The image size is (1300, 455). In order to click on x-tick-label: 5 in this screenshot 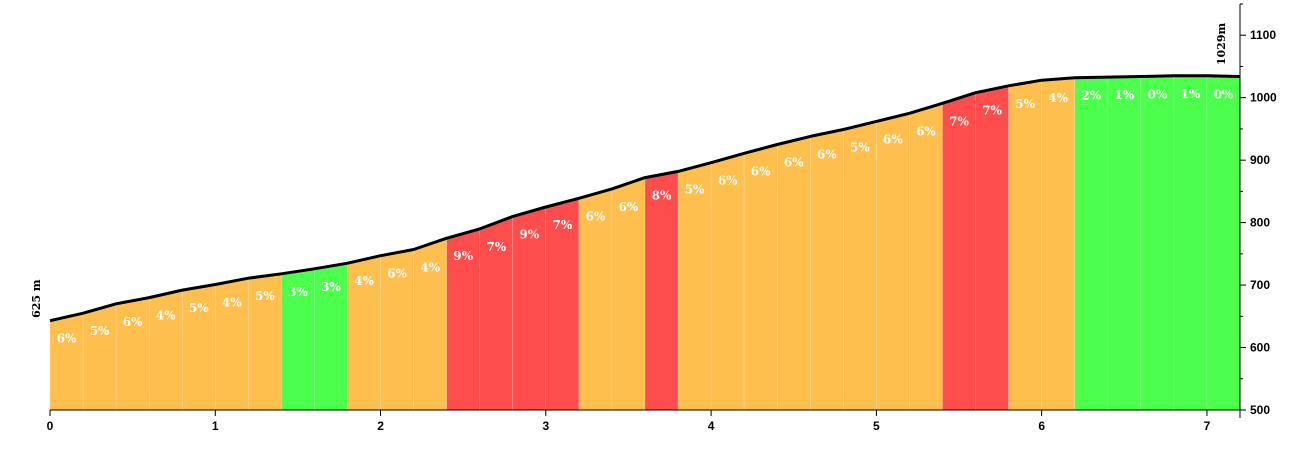, I will do `click(876, 426)`.